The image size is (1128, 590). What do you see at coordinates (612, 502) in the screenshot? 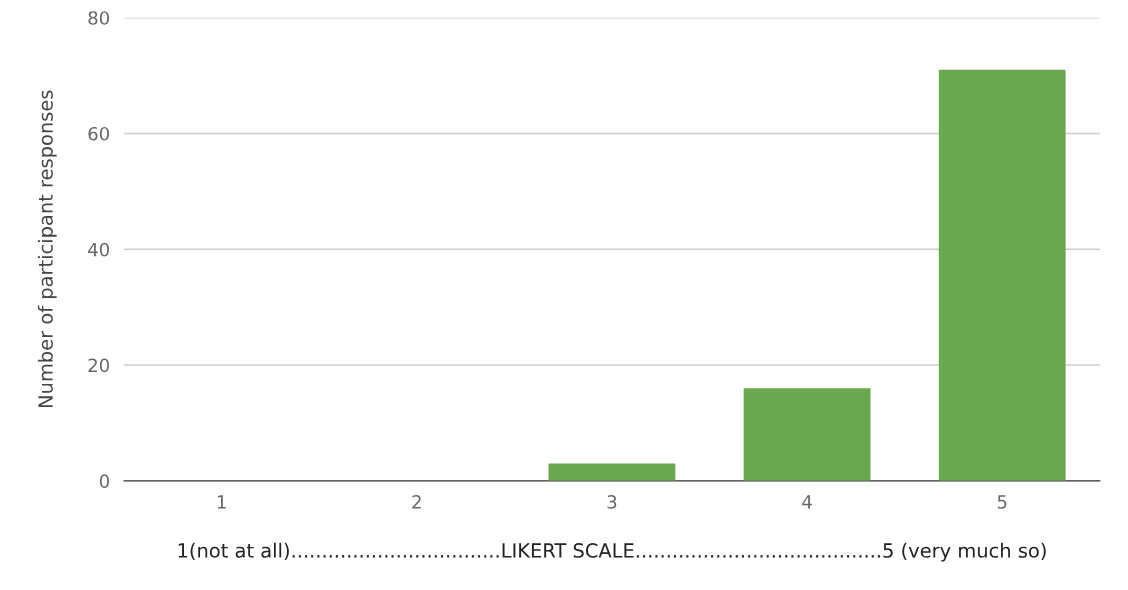
I see `x-tick-label: 3` at bounding box center [612, 502].